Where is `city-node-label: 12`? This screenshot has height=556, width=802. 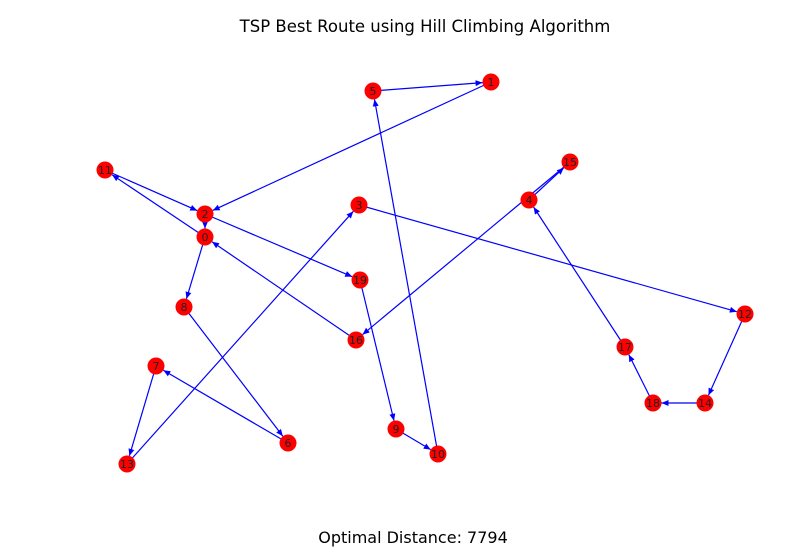 city-node-label: 12 is located at coordinates (745, 314).